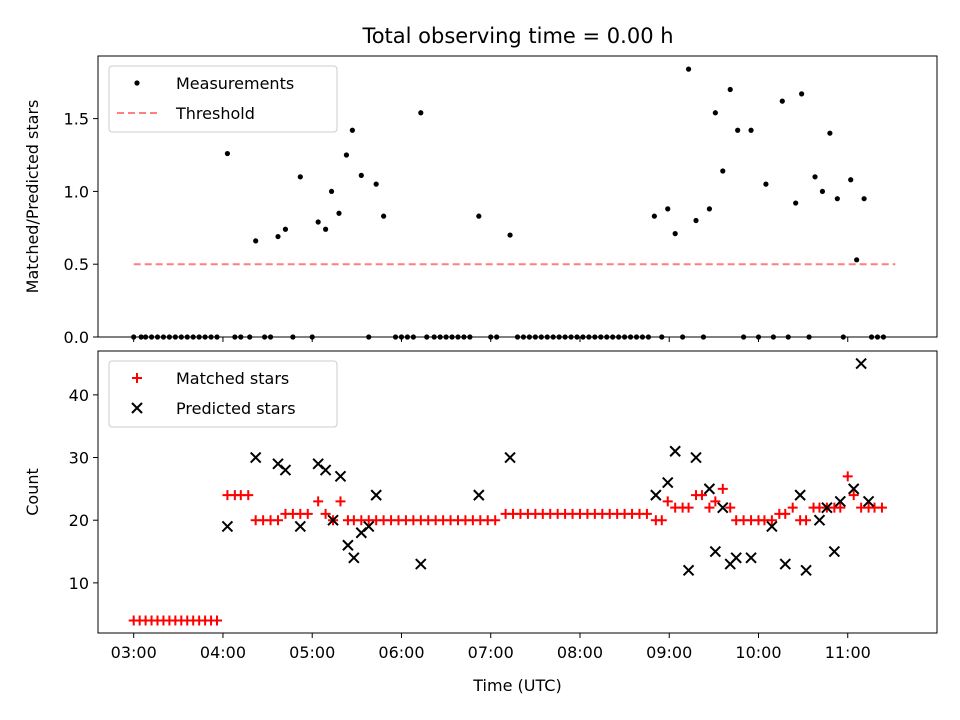 The image size is (960, 720). Describe the element at coordinates (235, 83) in the screenshot. I see `legend-label: Measurements` at that location.